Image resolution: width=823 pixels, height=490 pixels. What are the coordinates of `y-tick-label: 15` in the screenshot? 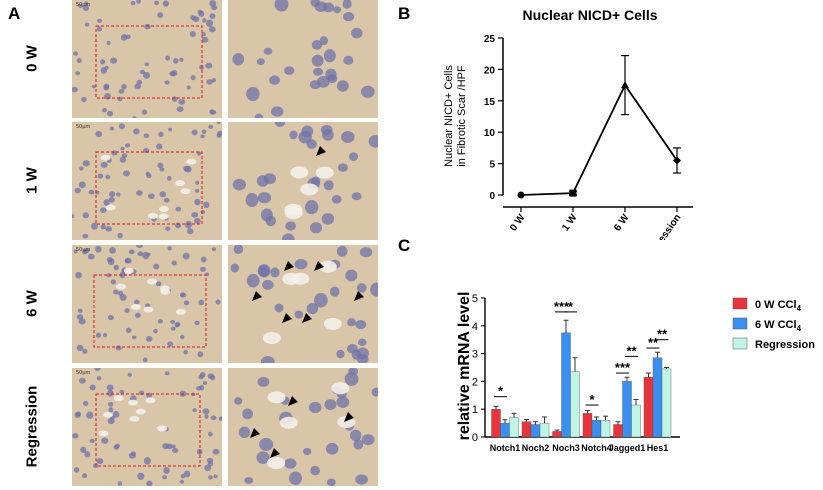 It's located at (490, 102).